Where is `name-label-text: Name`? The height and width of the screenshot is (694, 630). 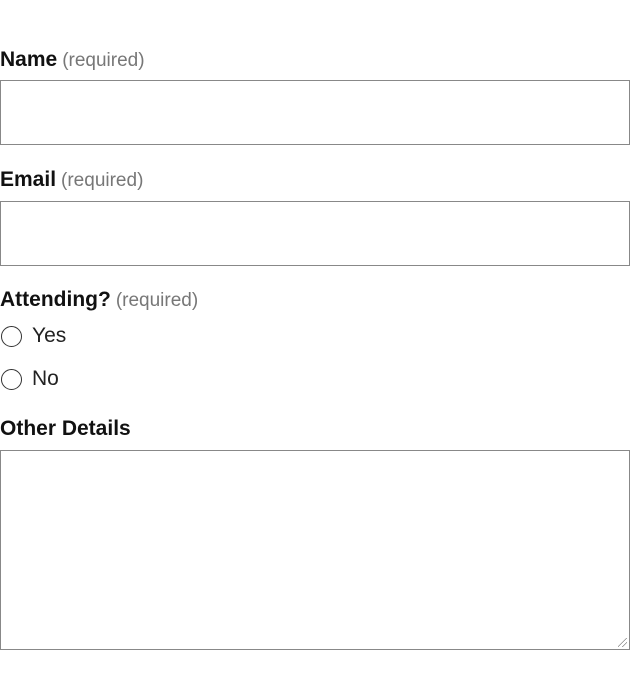 name-label-text: Name is located at coordinates (29, 59).